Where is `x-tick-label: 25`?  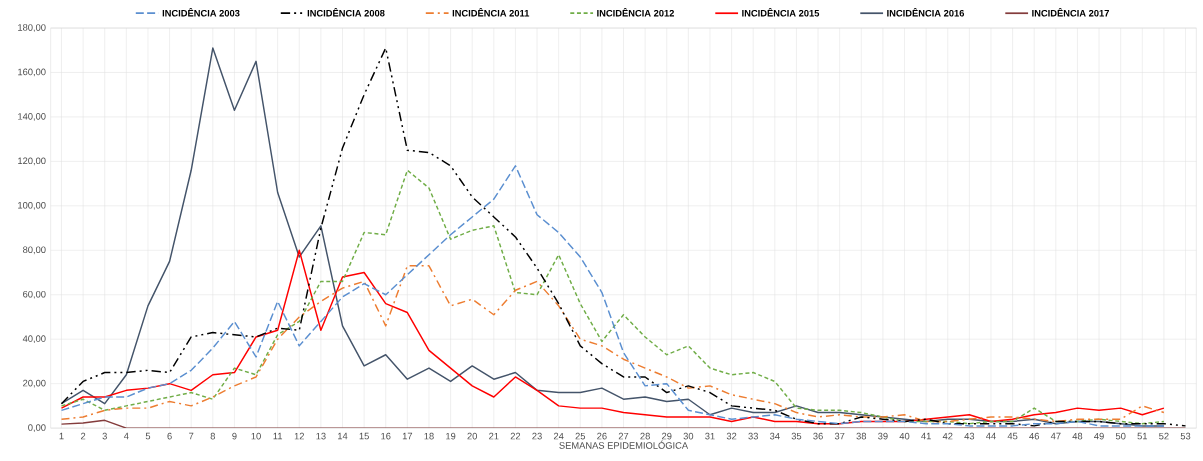
x-tick-label: 25 is located at coordinates (580, 436).